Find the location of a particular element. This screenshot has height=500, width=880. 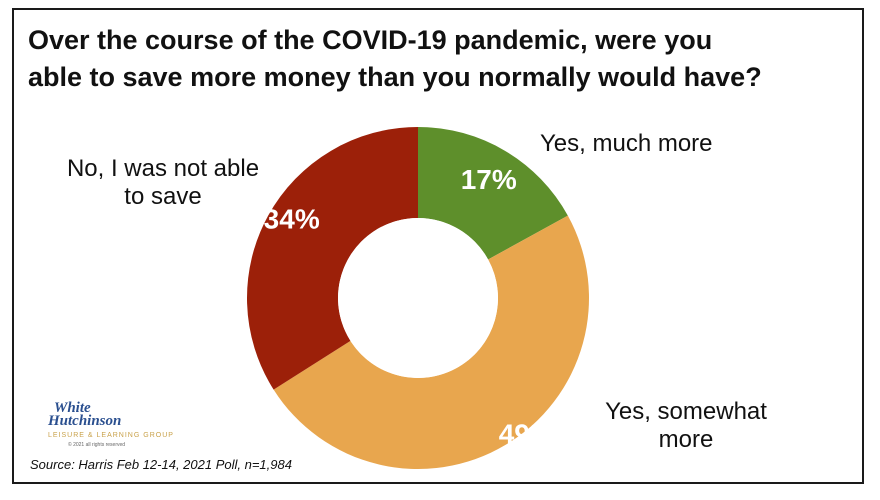

logo-line-2: Hutchinson is located at coordinates (85, 421).